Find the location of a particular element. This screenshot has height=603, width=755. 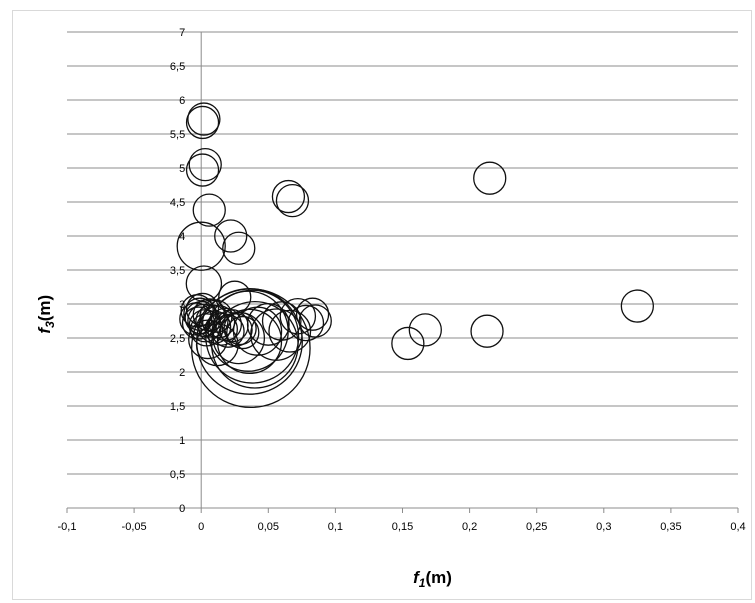

x-axis-title: f1(m) is located at coordinates (432, 579).